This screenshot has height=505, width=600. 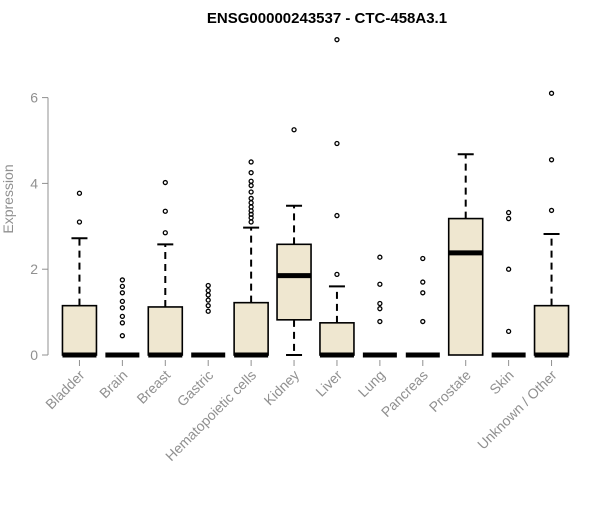 I want to click on y-tick-label: 0, so click(x=34, y=355).